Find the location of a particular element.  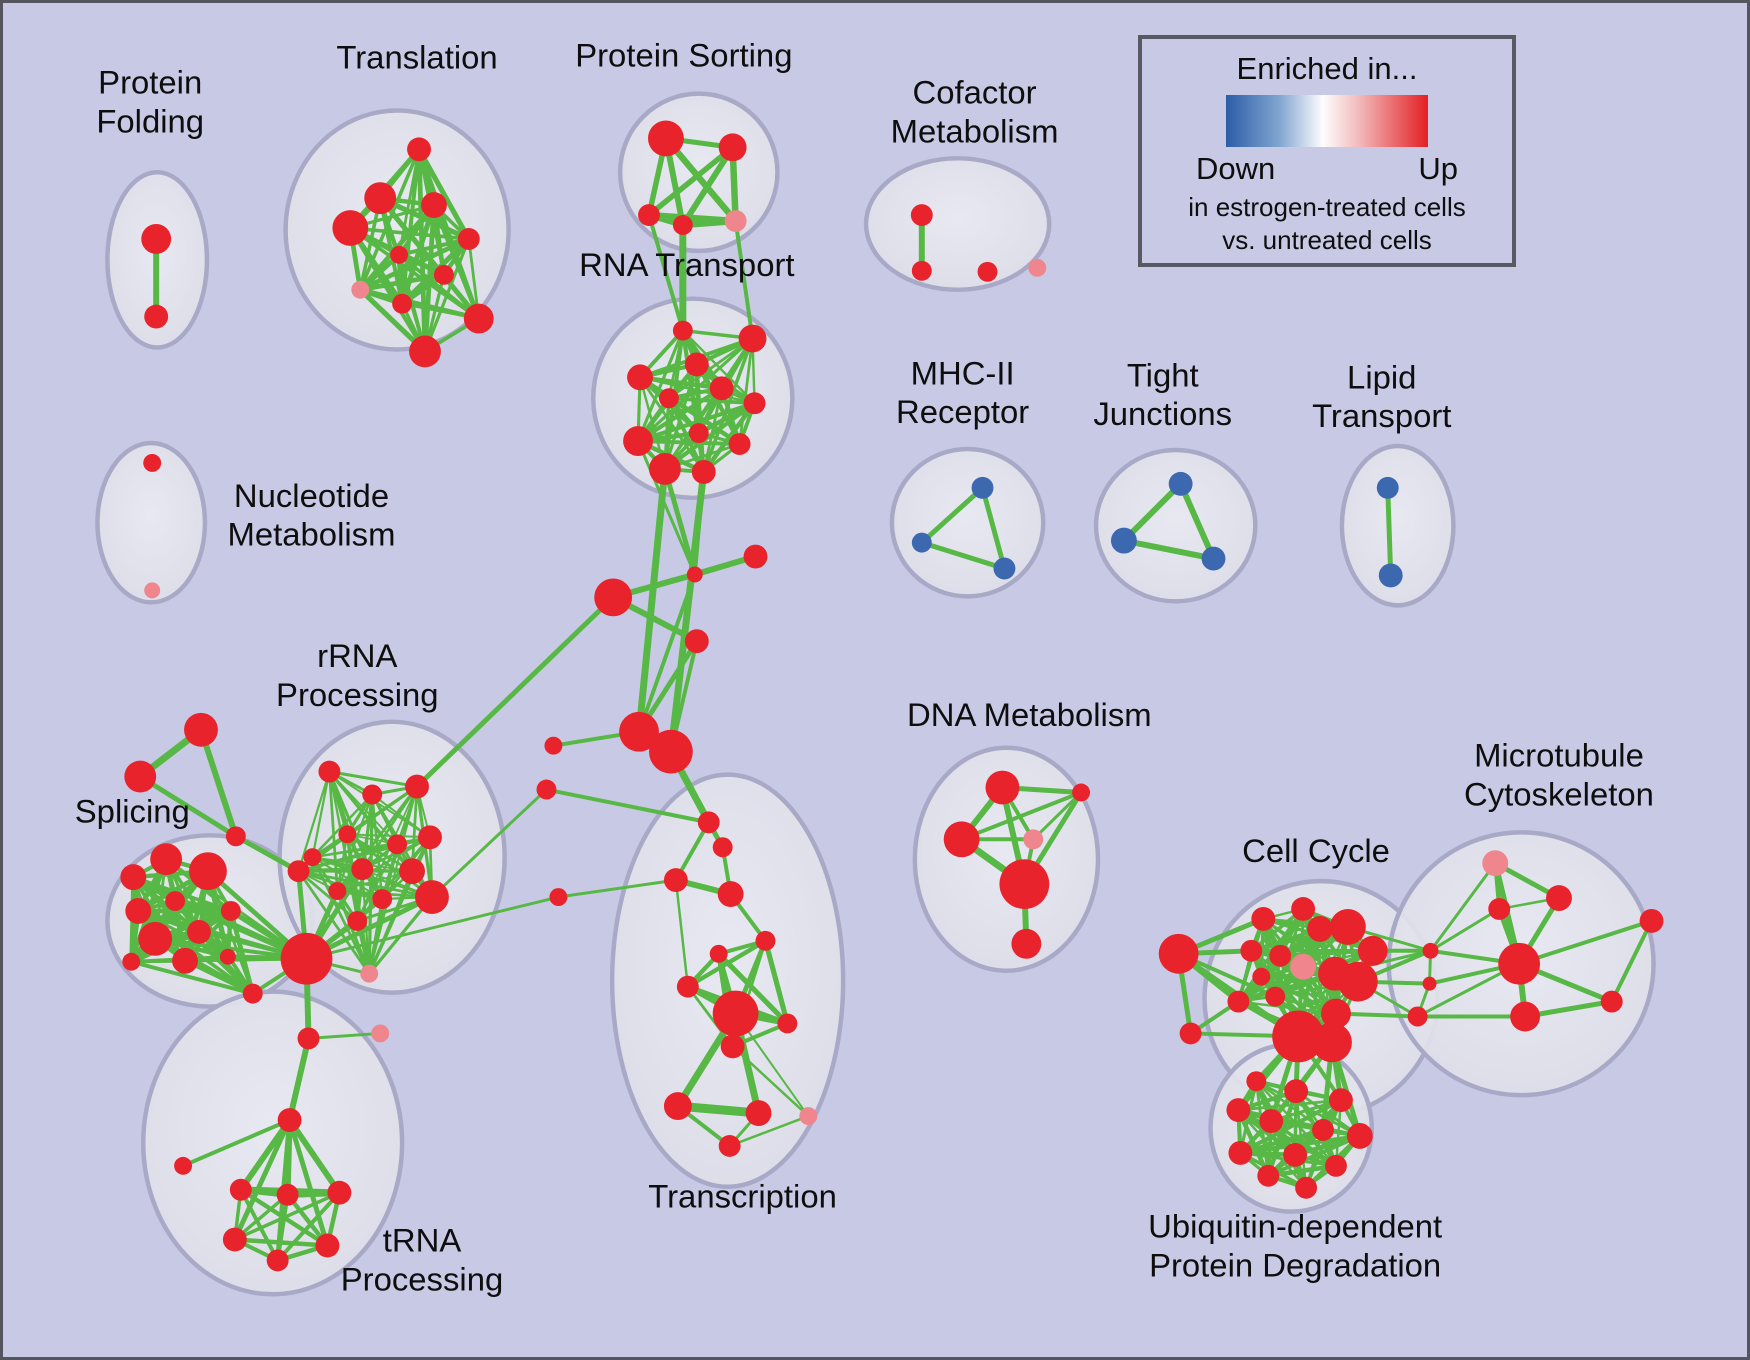

edge-ps5-rt2 is located at coordinates (744, 280).